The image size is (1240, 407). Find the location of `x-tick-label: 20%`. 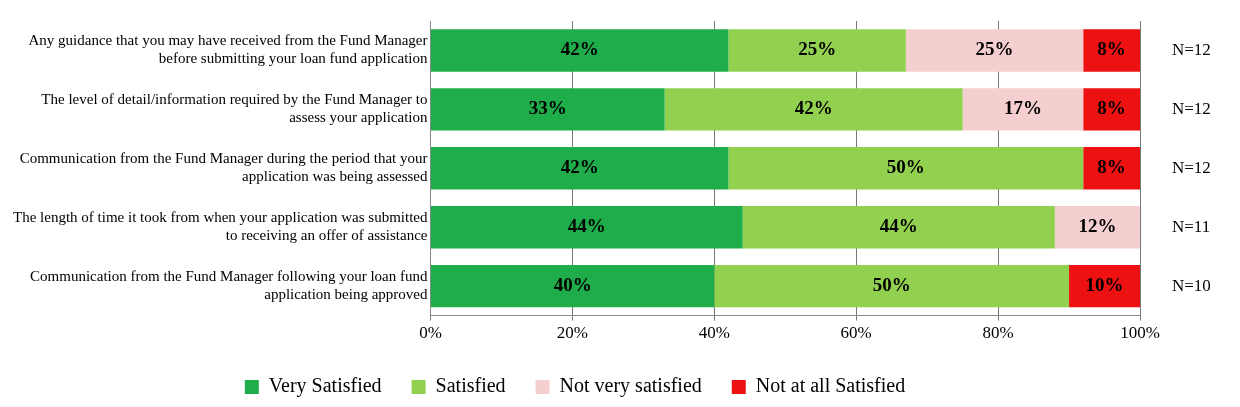

x-tick-label: 20% is located at coordinates (572, 333).